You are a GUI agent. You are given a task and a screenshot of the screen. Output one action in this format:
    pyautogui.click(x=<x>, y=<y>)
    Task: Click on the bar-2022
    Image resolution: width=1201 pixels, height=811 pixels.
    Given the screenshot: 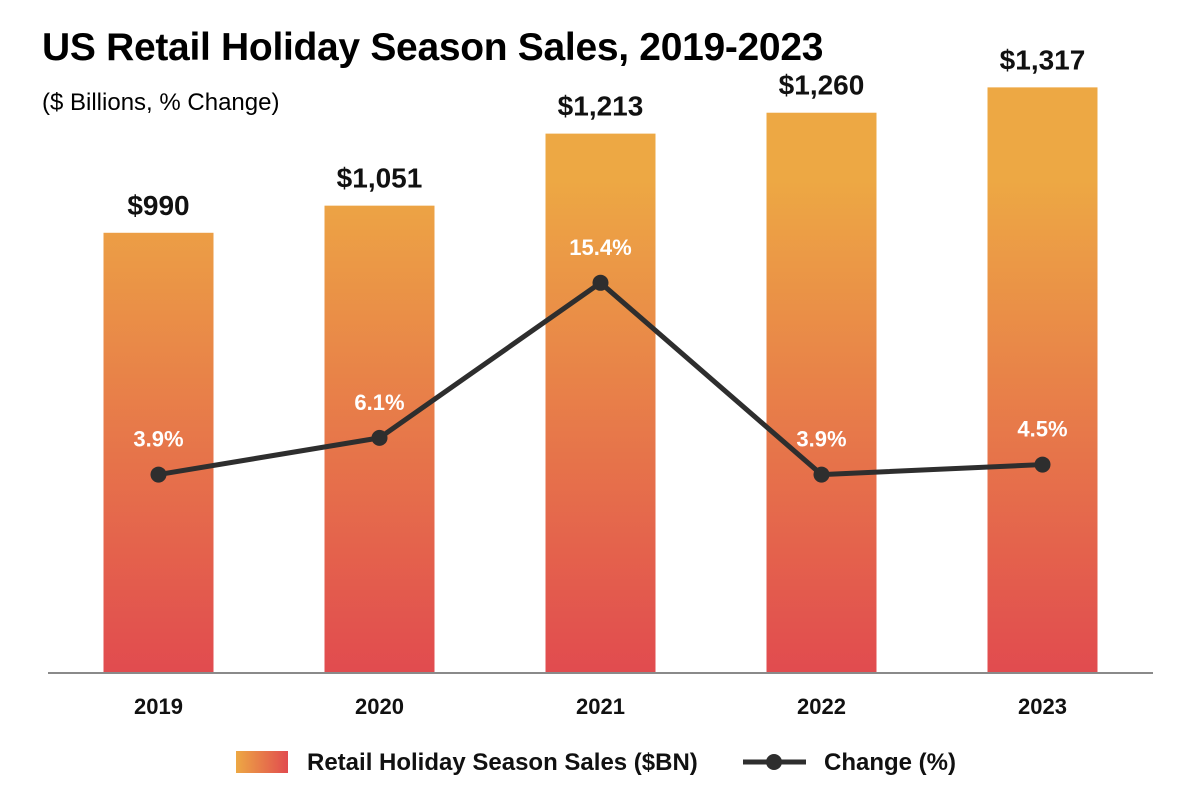 What is the action you would take?
    pyautogui.click(x=821, y=393)
    